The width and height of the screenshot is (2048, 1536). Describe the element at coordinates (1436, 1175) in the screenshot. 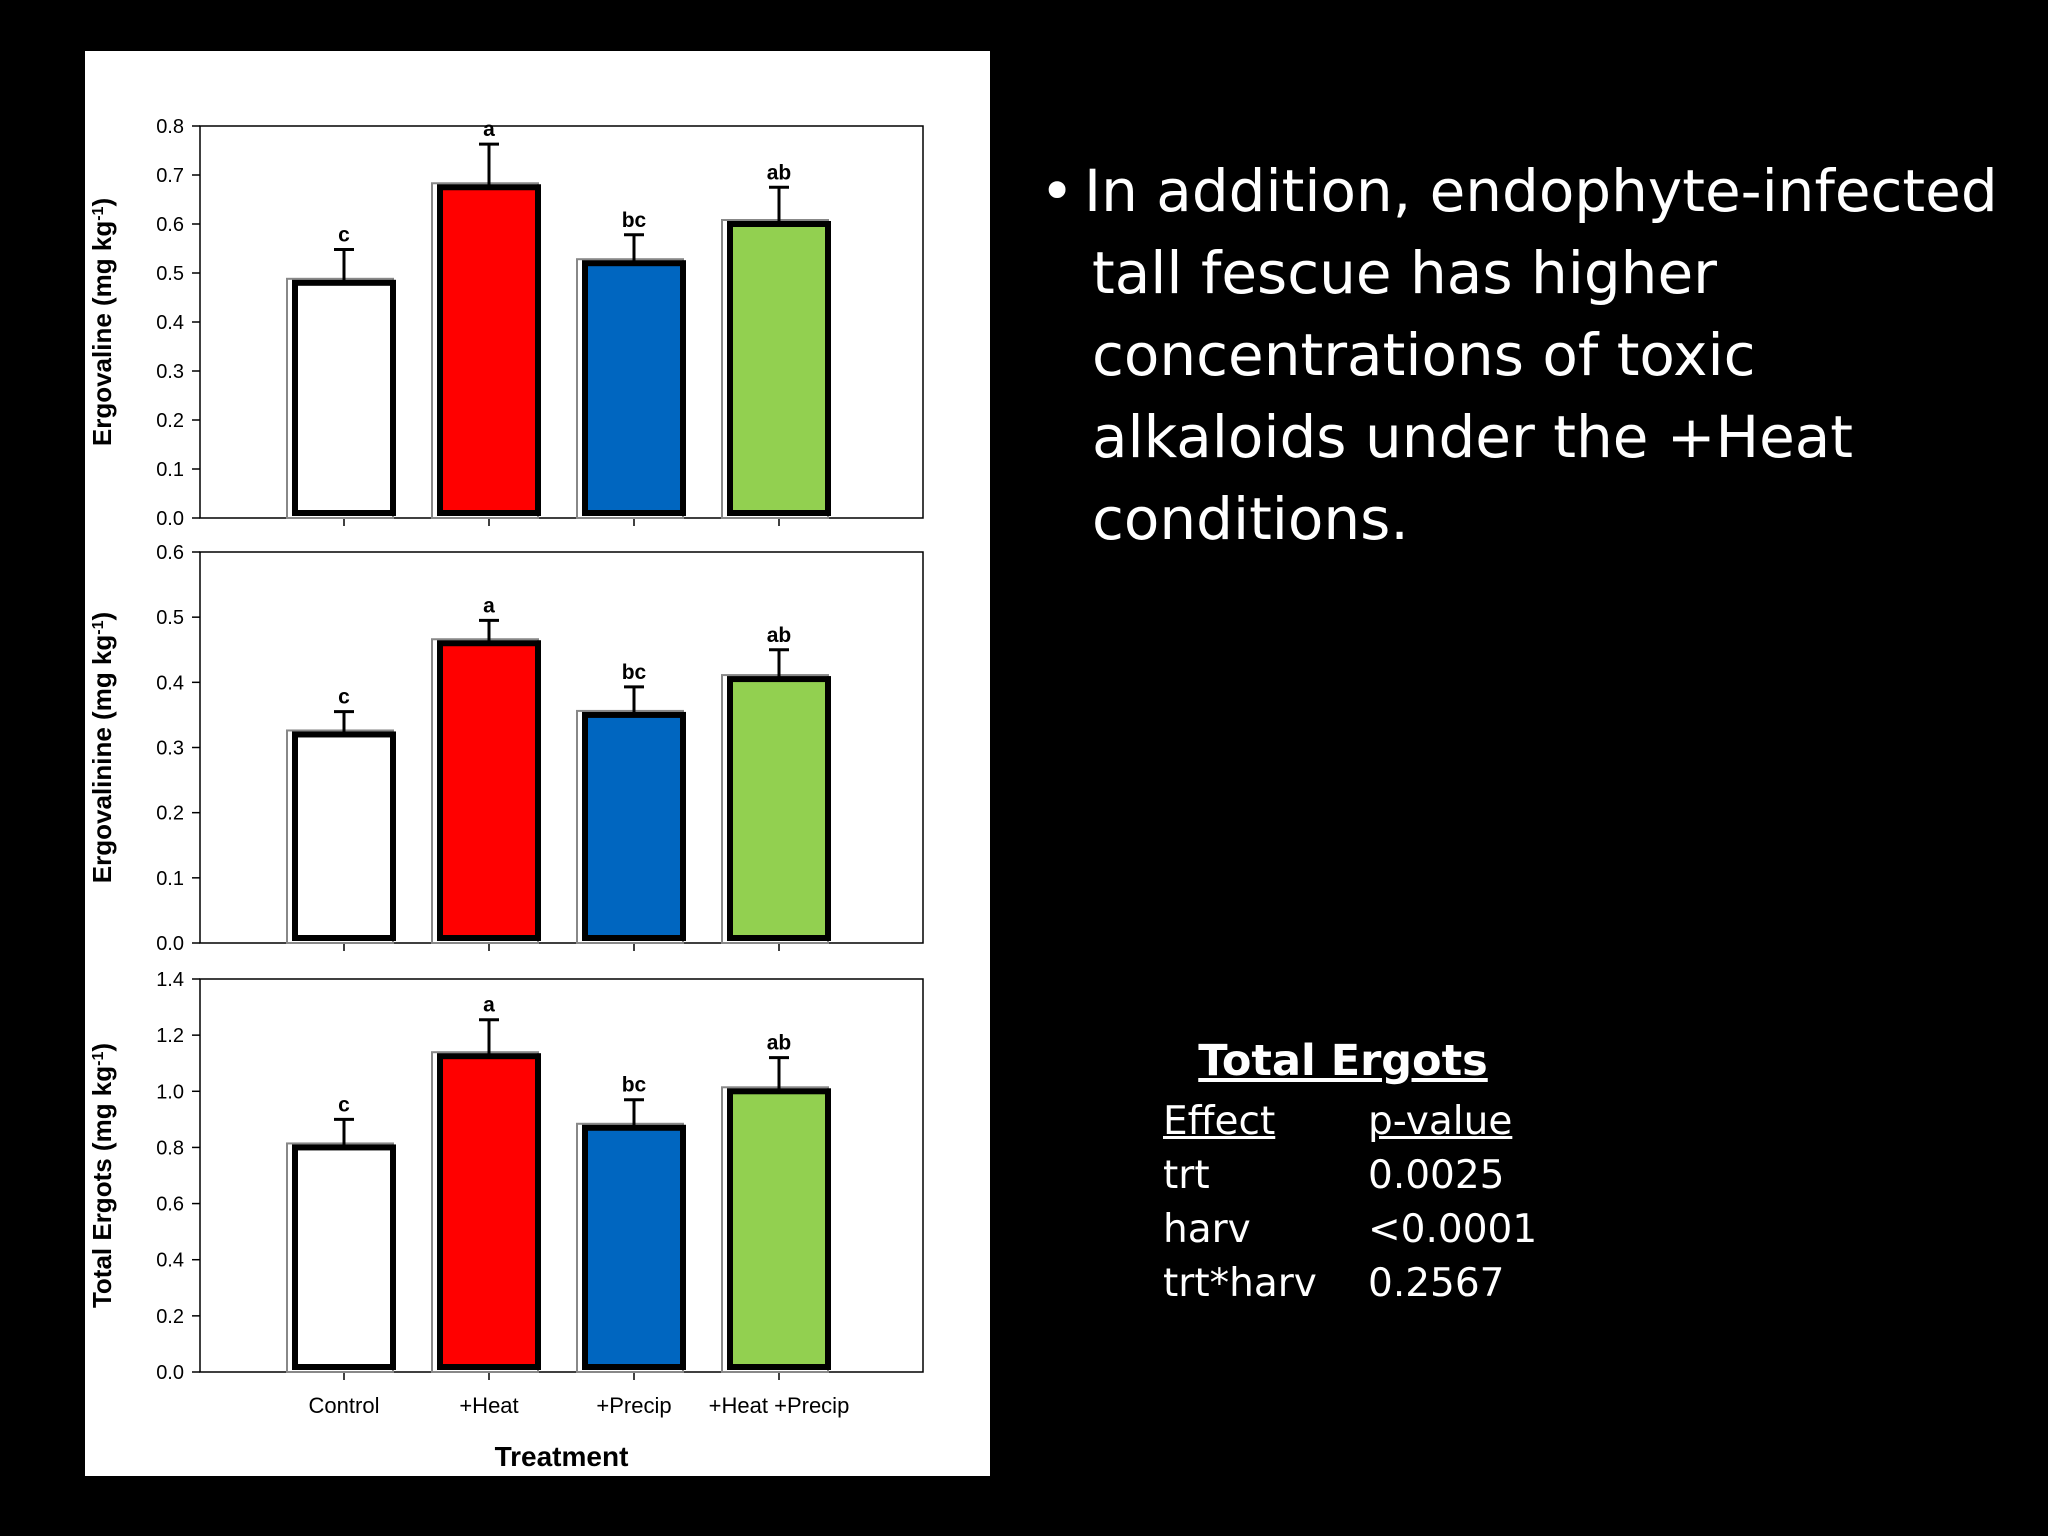

I see `pvalue-cell: 0.0025` at that location.